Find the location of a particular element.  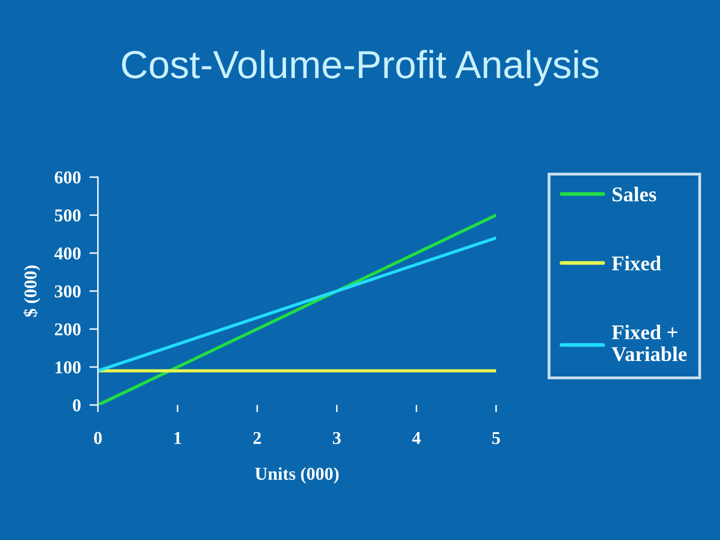

y-tick-label: 0 is located at coordinates (76, 405).